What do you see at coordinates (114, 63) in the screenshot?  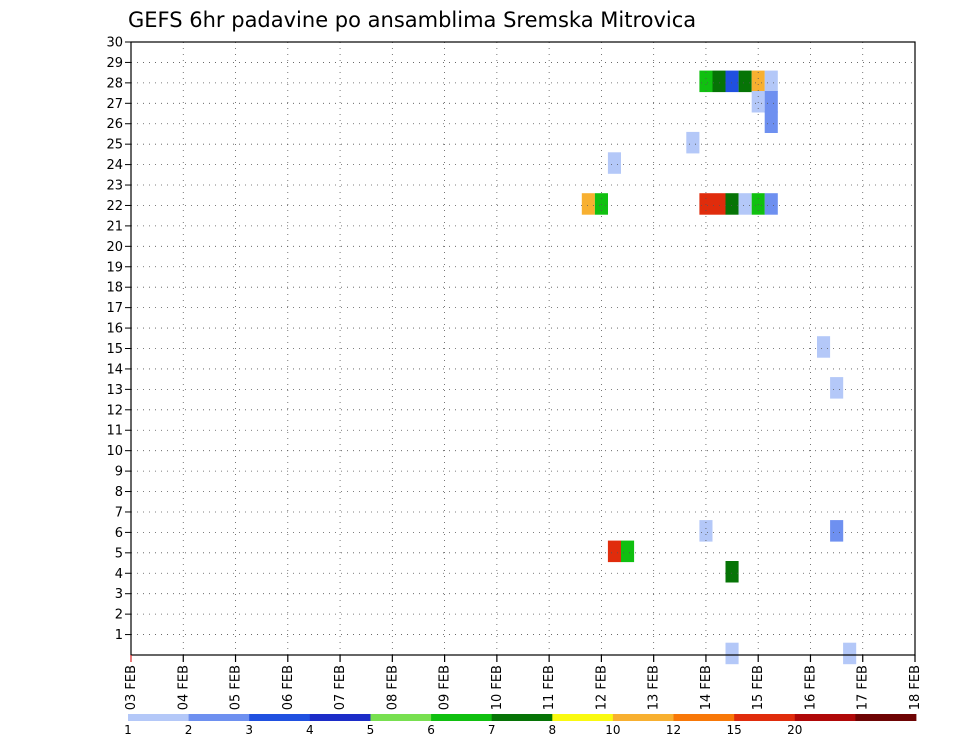 I see `y-tick-label: 29` at bounding box center [114, 63].